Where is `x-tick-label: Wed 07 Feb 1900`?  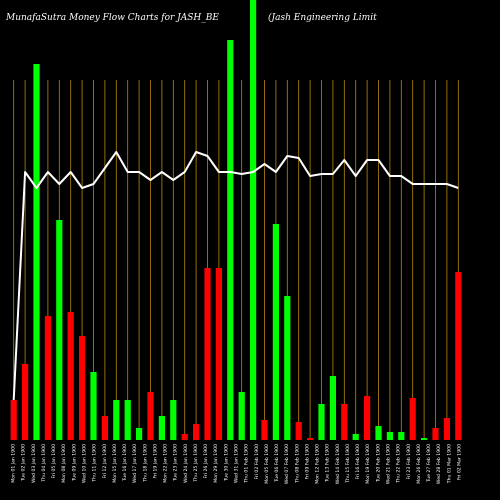
x-tick-label: Wed 07 Feb 1900 is located at coordinates (287, 464).